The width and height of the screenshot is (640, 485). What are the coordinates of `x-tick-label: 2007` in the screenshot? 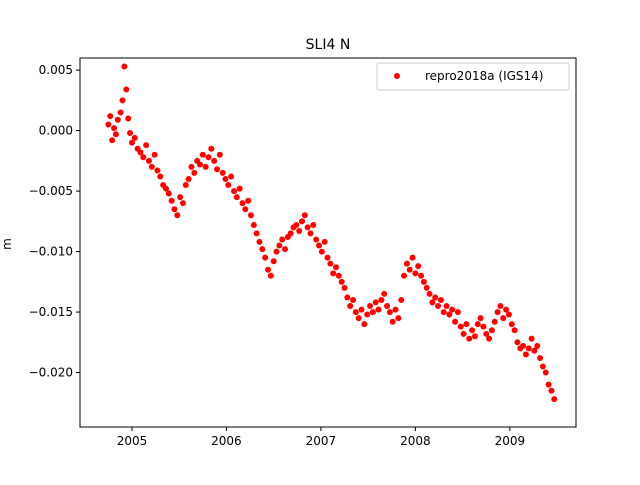 It's located at (321, 441).